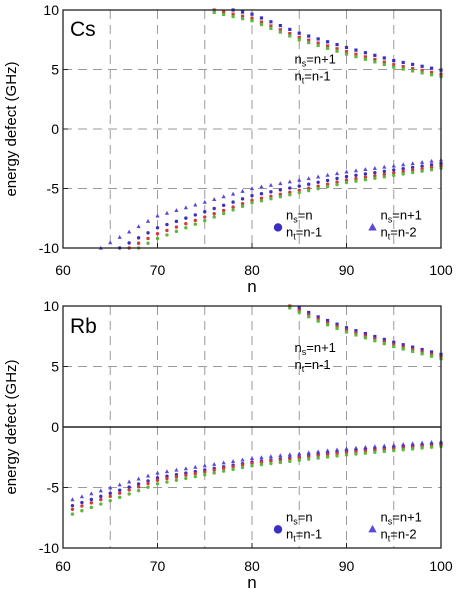 Image resolution: width=457 pixels, height=596 pixels. I want to click on legend-triangle-label-line2-sub: t, so click(389, 236).